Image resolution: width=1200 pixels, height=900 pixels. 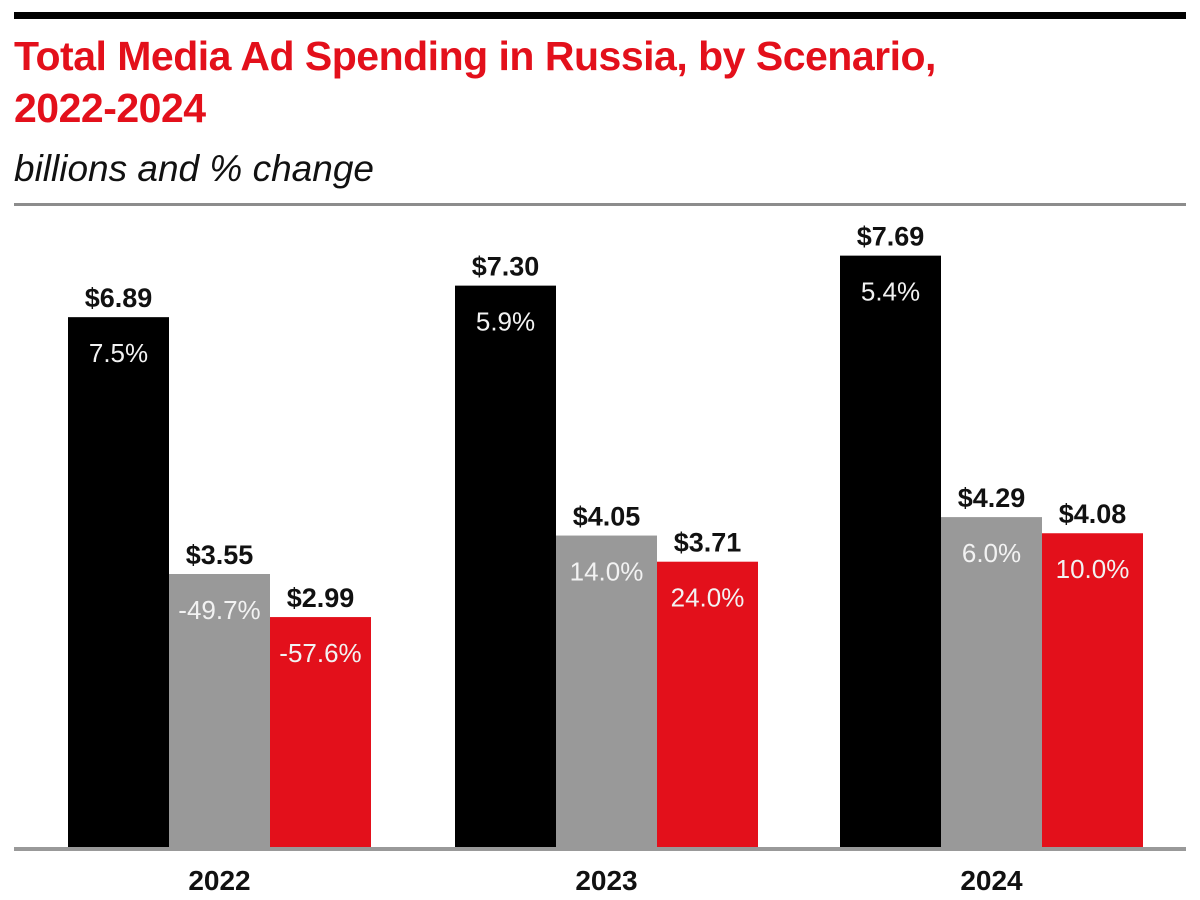 I want to click on bar-scenario-2-2024, so click(x=991, y=682).